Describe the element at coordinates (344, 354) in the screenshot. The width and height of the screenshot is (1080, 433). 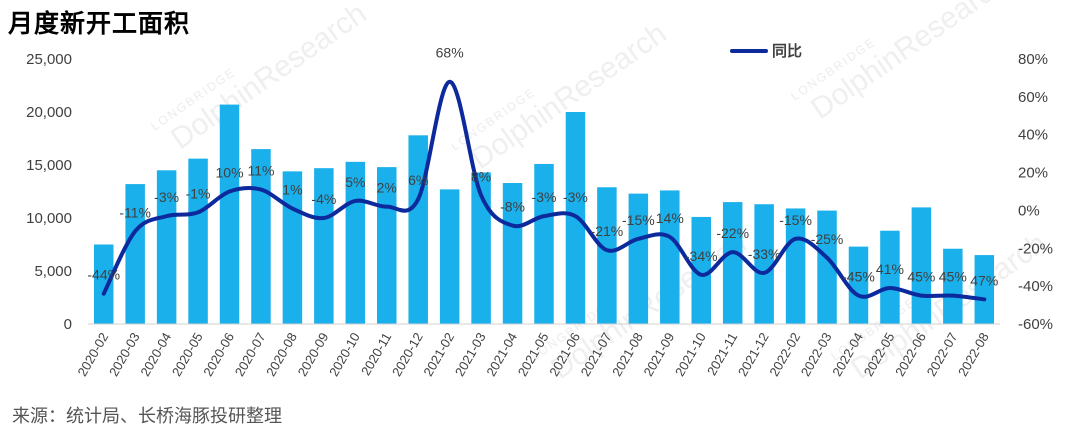
I see `x-tick-label: 2020-10` at that location.